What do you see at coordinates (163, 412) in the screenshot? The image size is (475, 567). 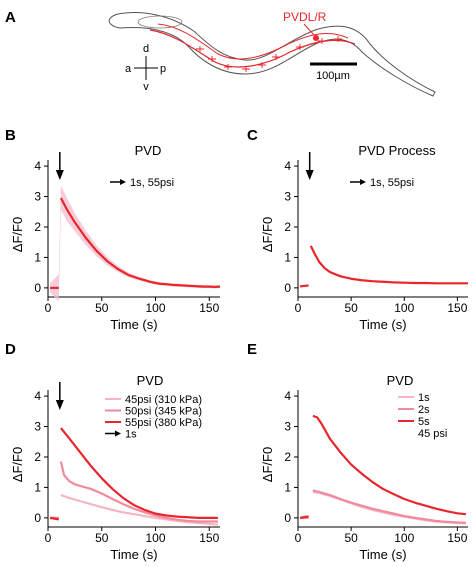 I see `legend-label: 50psi (345 kPa)` at bounding box center [163, 412].